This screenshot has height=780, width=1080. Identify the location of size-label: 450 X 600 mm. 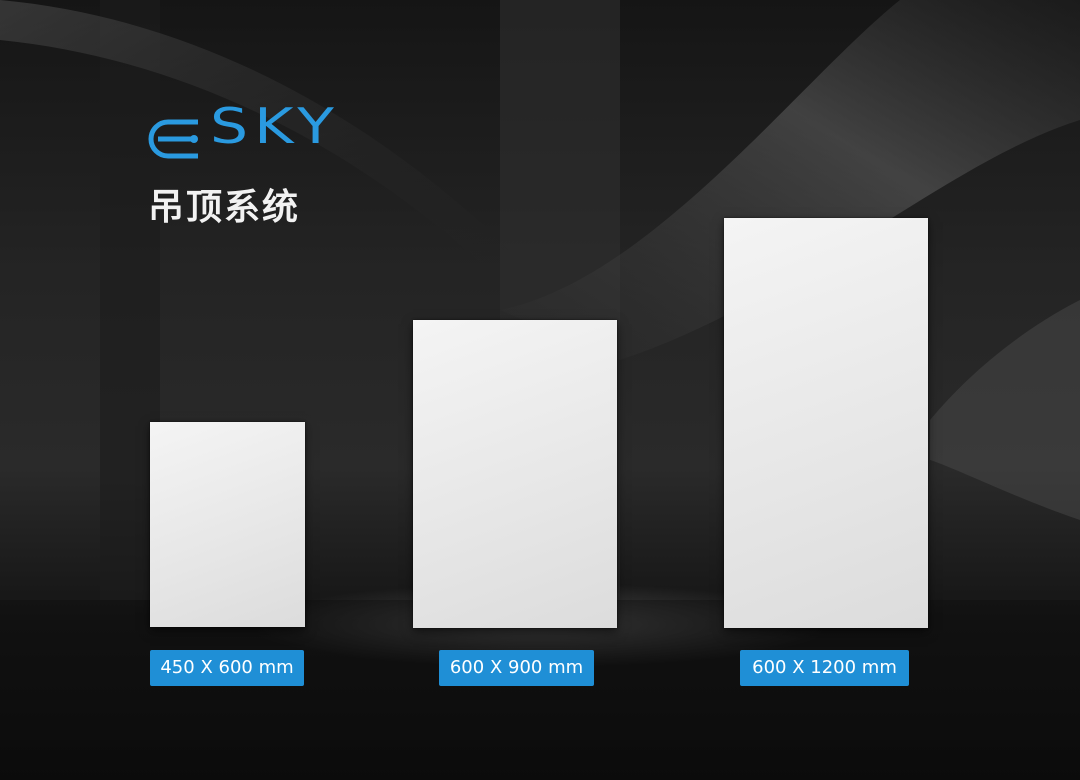
(227, 668).